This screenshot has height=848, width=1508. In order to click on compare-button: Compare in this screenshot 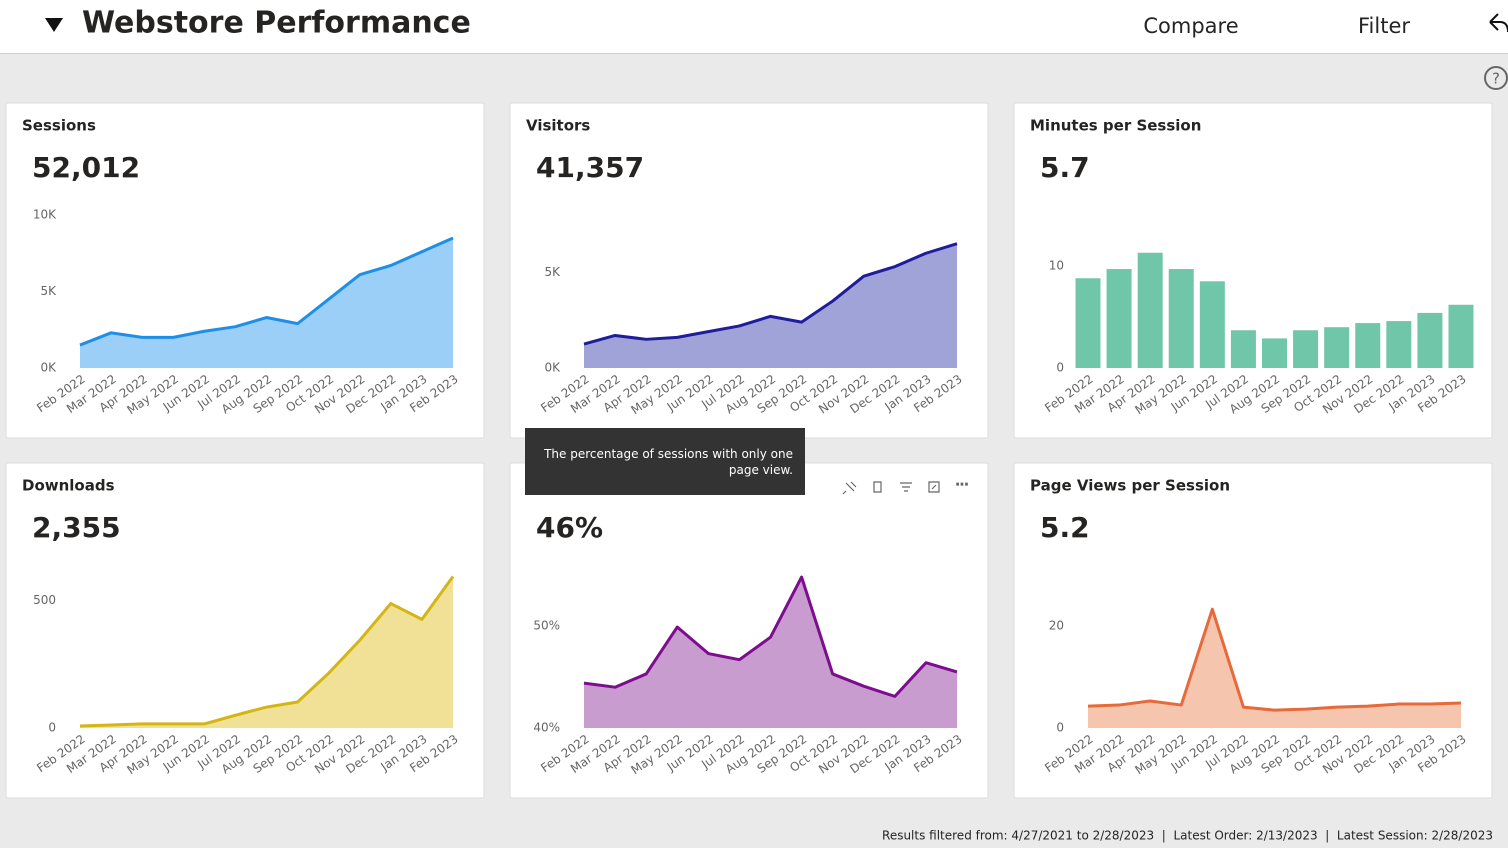, I will do `click(1190, 26)`.